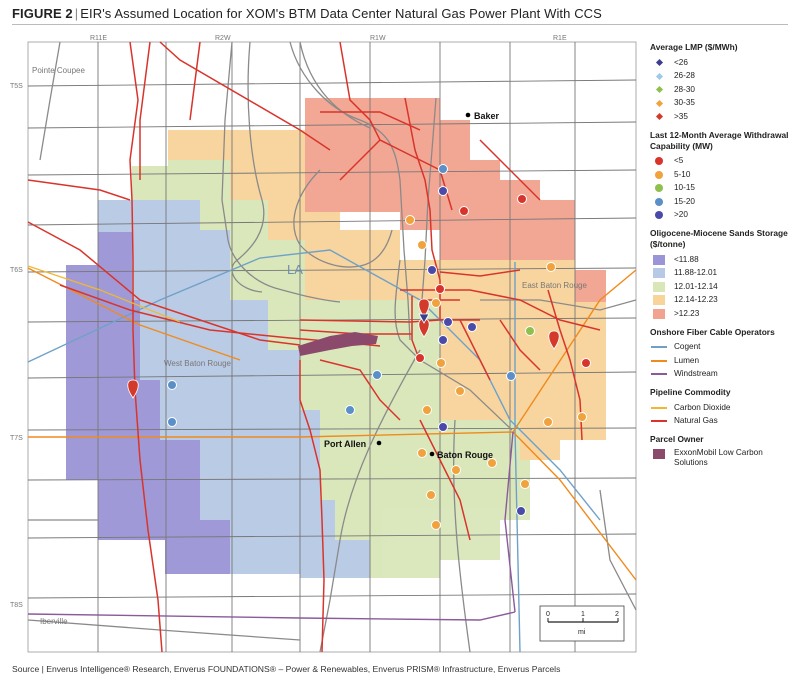 This screenshot has height=687, width=800. Describe the element at coordinates (724, 375) in the screenshot. I see `legend-item: Windstream` at that location.